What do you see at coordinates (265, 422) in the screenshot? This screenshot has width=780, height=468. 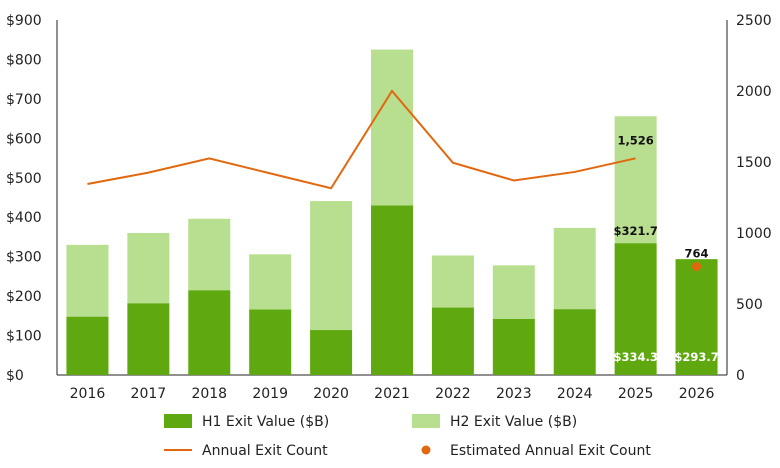 I see `legend-label: H1 Exit Value ($B)` at bounding box center [265, 422].